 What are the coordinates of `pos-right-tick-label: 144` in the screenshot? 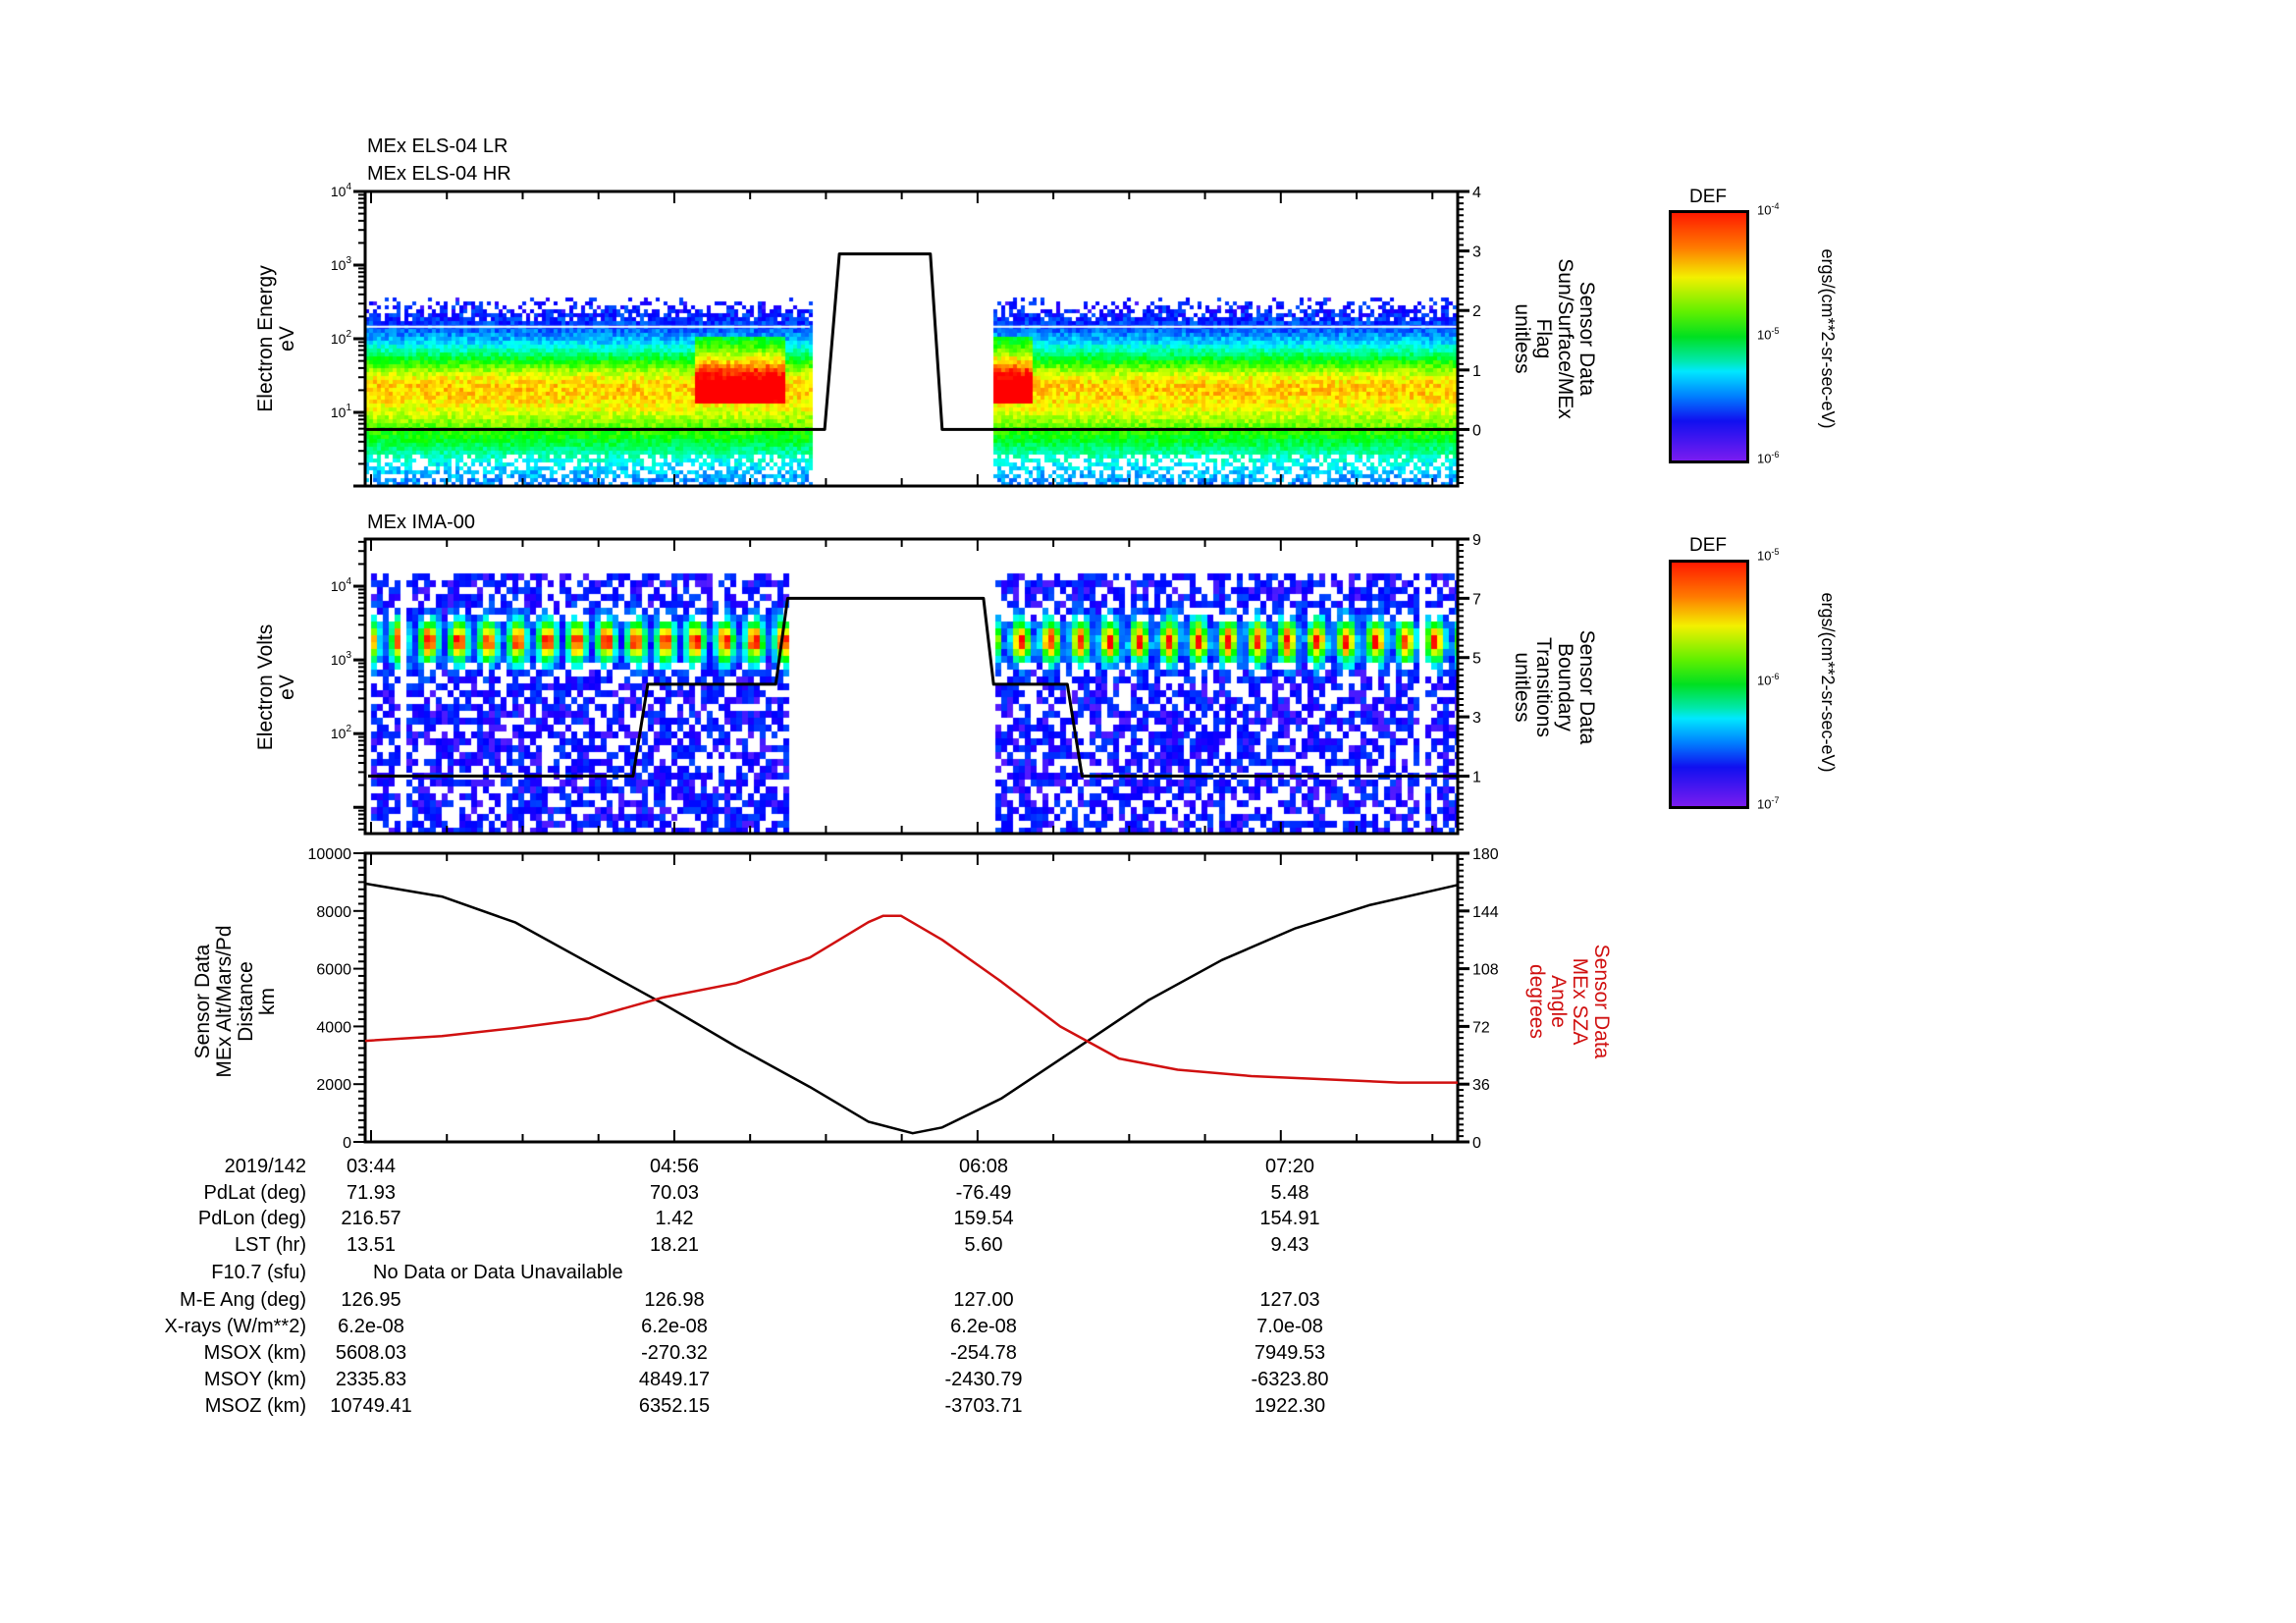 It's located at (1485, 912).